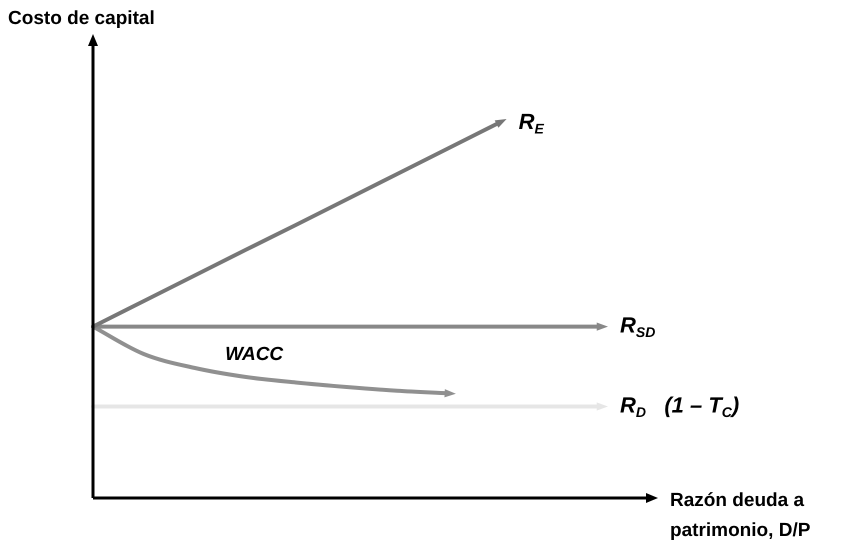 This screenshot has width=855, height=542. What do you see at coordinates (741, 515) in the screenshot?
I see `x-axis-title: Razón deuda a patrimonio, D/P` at bounding box center [741, 515].